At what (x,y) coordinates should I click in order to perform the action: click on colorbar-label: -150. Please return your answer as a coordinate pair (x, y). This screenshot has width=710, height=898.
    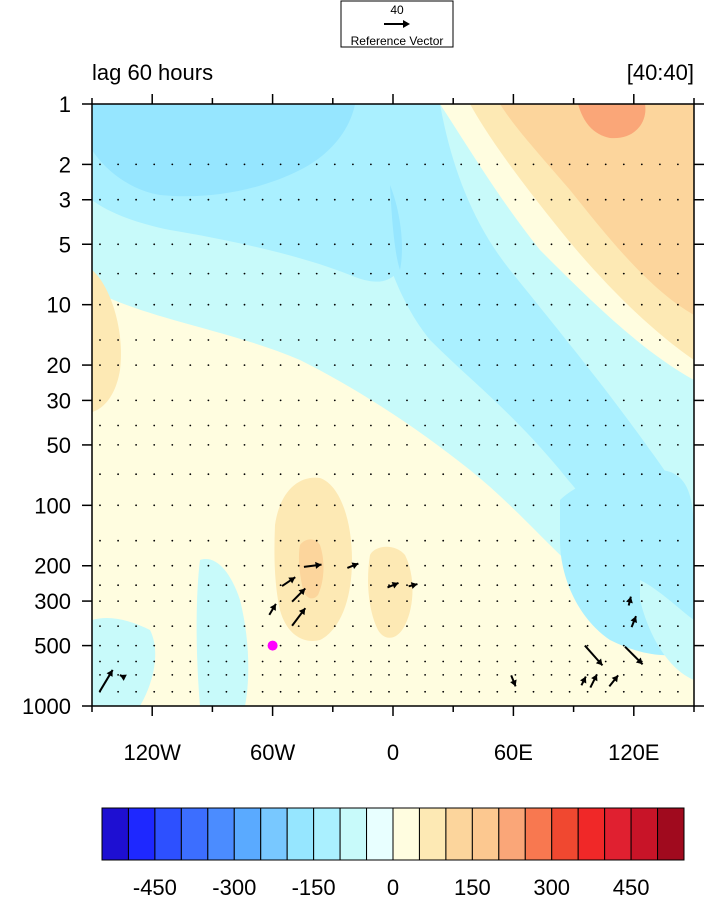
    Looking at the image, I should click on (314, 886).